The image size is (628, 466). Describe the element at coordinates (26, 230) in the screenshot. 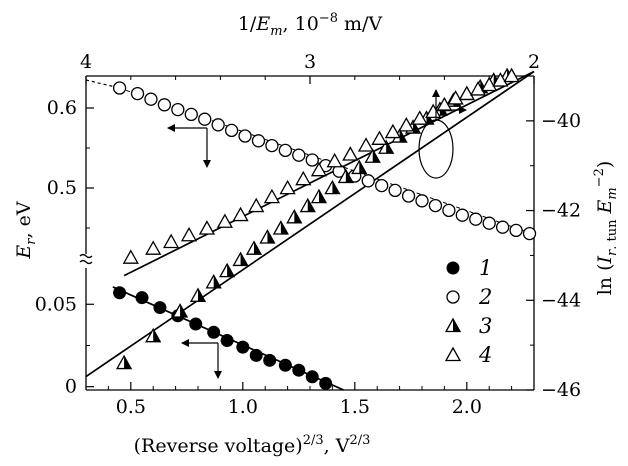

I see `left-axis-title: Er, eV` at that location.